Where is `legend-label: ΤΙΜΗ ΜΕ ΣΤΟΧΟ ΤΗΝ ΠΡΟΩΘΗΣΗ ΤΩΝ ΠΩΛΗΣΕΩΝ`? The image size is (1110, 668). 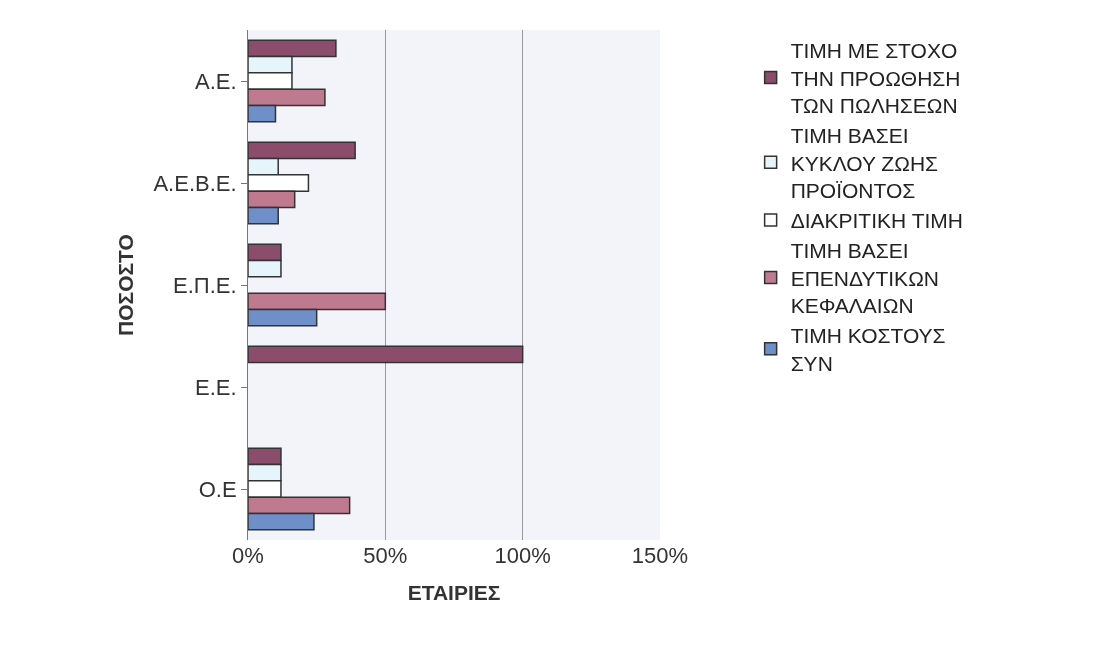 legend-label: ΤΙΜΗ ΜΕ ΣΤΟΧΟ ΤΗΝ ΠΡΟΩΘΗΣΗ ΤΩΝ ΠΩΛΗΣΕΩΝ is located at coordinates (875, 78).